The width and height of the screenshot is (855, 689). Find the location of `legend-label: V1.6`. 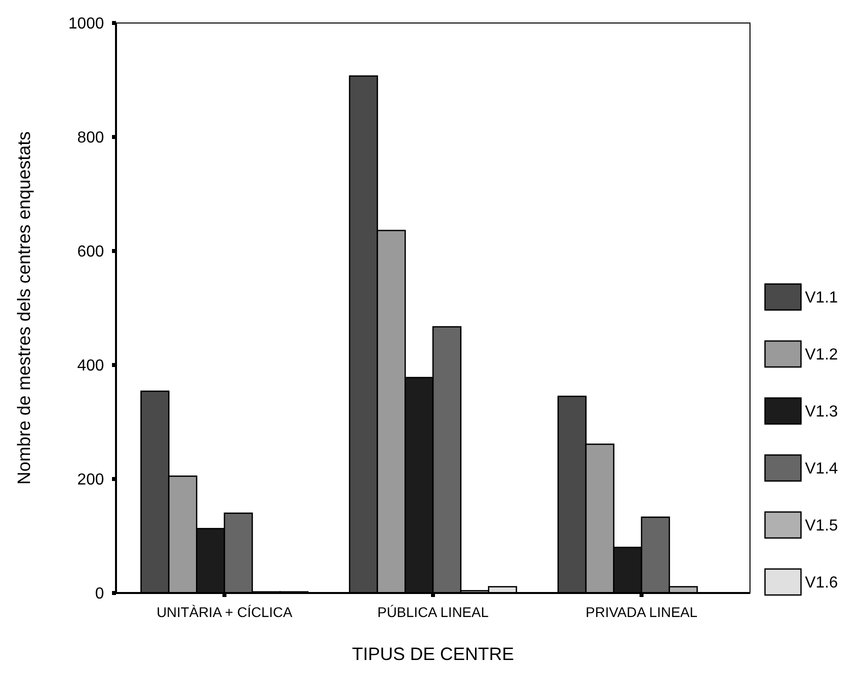

legend-label: V1.6 is located at coordinates (821, 583).